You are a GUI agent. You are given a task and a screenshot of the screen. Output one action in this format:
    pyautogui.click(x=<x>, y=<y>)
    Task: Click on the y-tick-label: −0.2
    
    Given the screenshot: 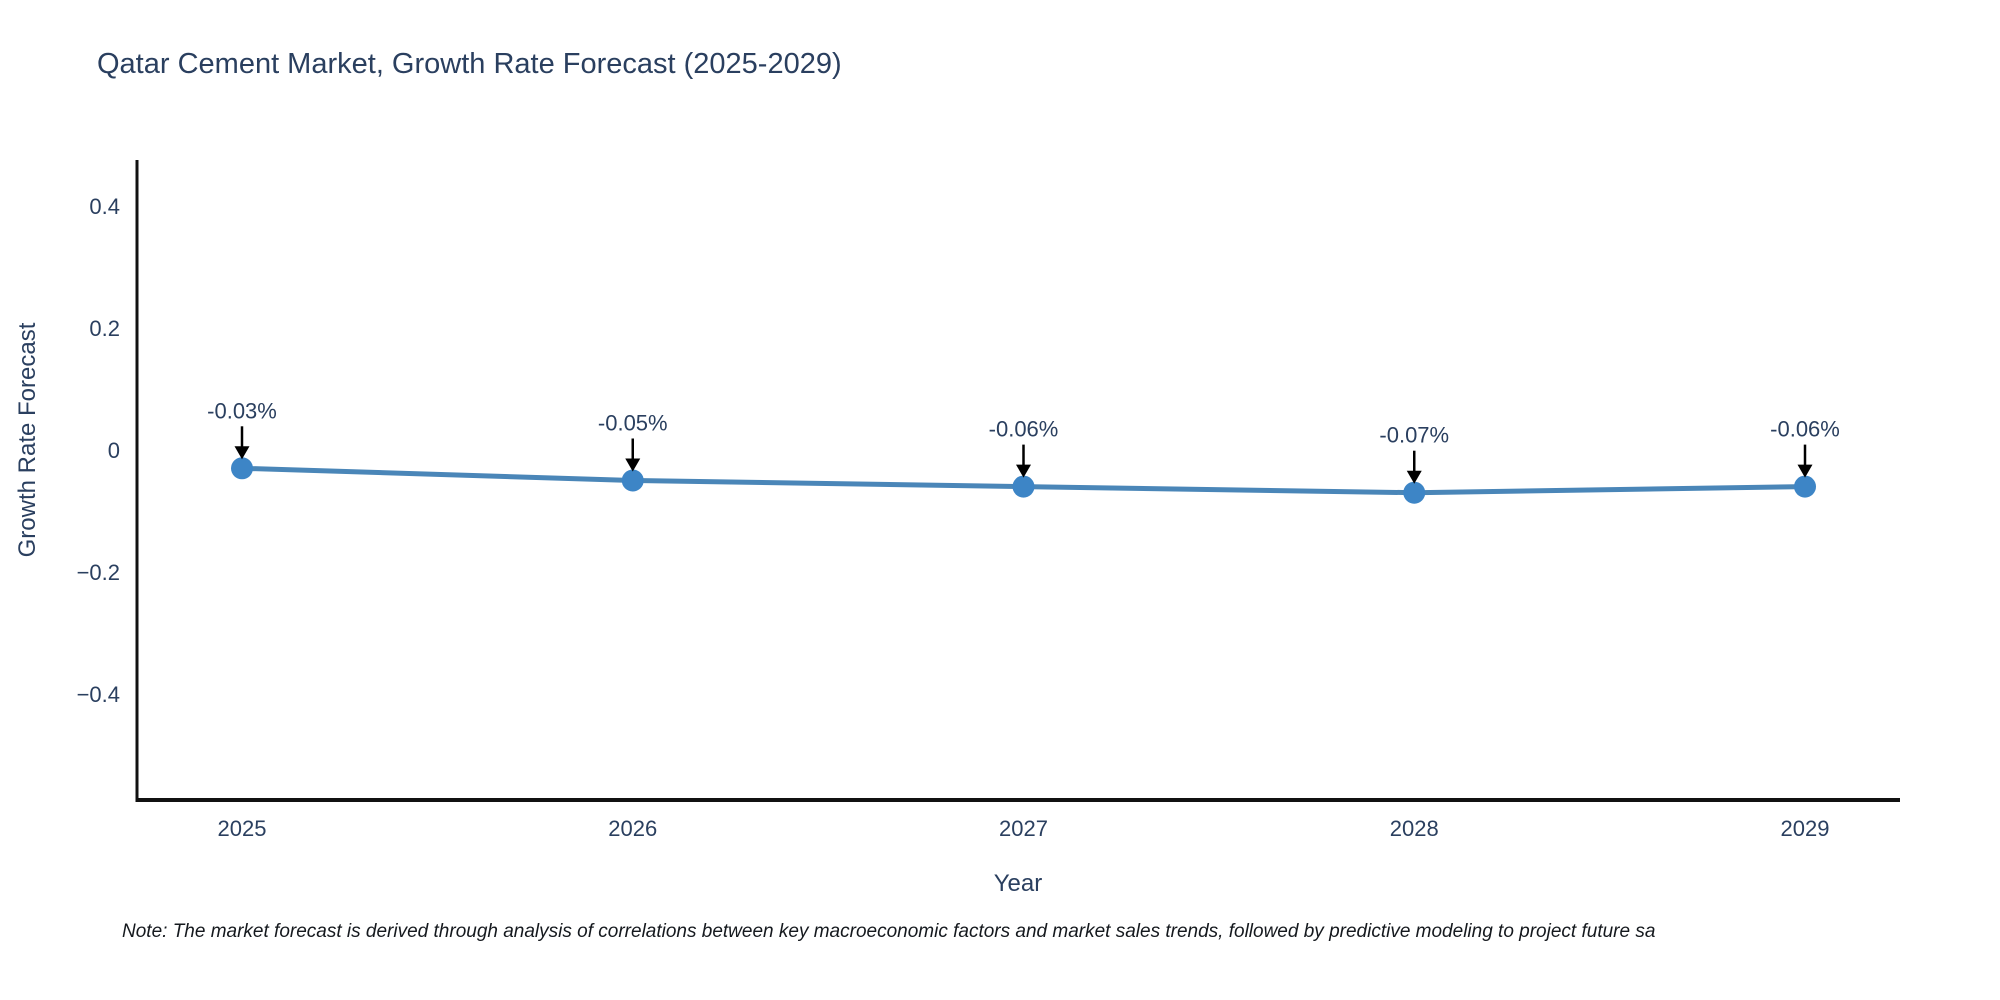 What is the action you would take?
    pyautogui.click(x=98, y=572)
    